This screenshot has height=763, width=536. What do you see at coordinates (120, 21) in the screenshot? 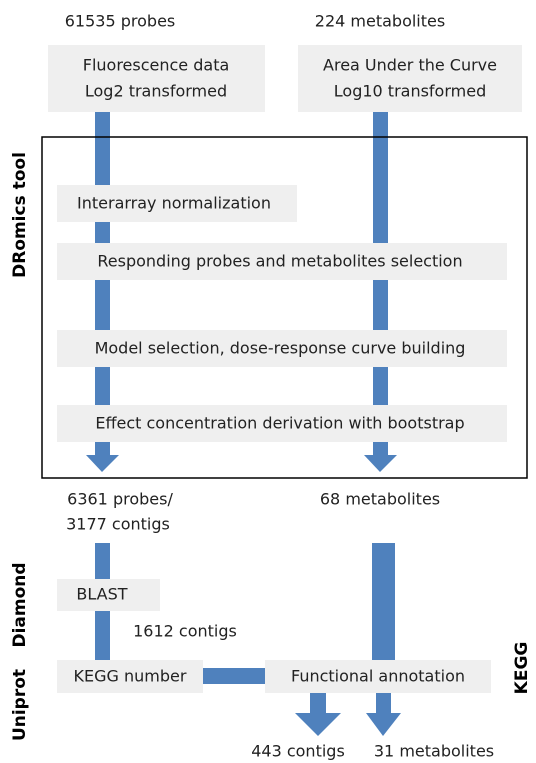
I see `input-count: 61535 probes` at bounding box center [120, 21].